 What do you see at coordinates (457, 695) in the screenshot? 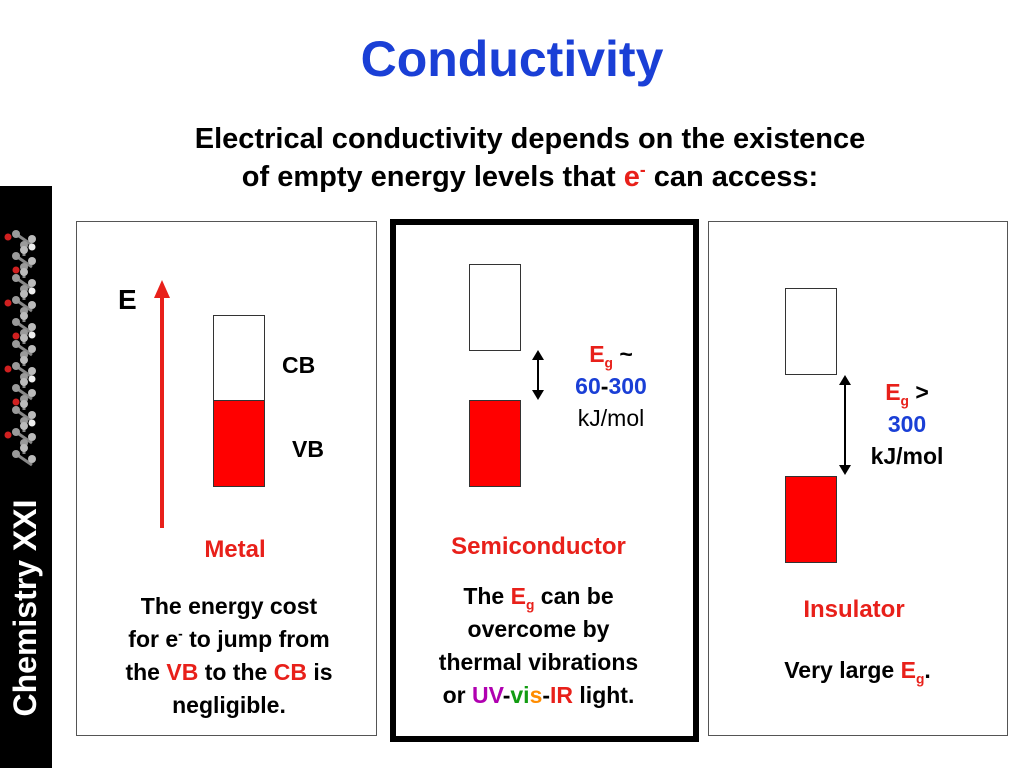
I see `semi-desc-line4-a: or` at bounding box center [457, 695].